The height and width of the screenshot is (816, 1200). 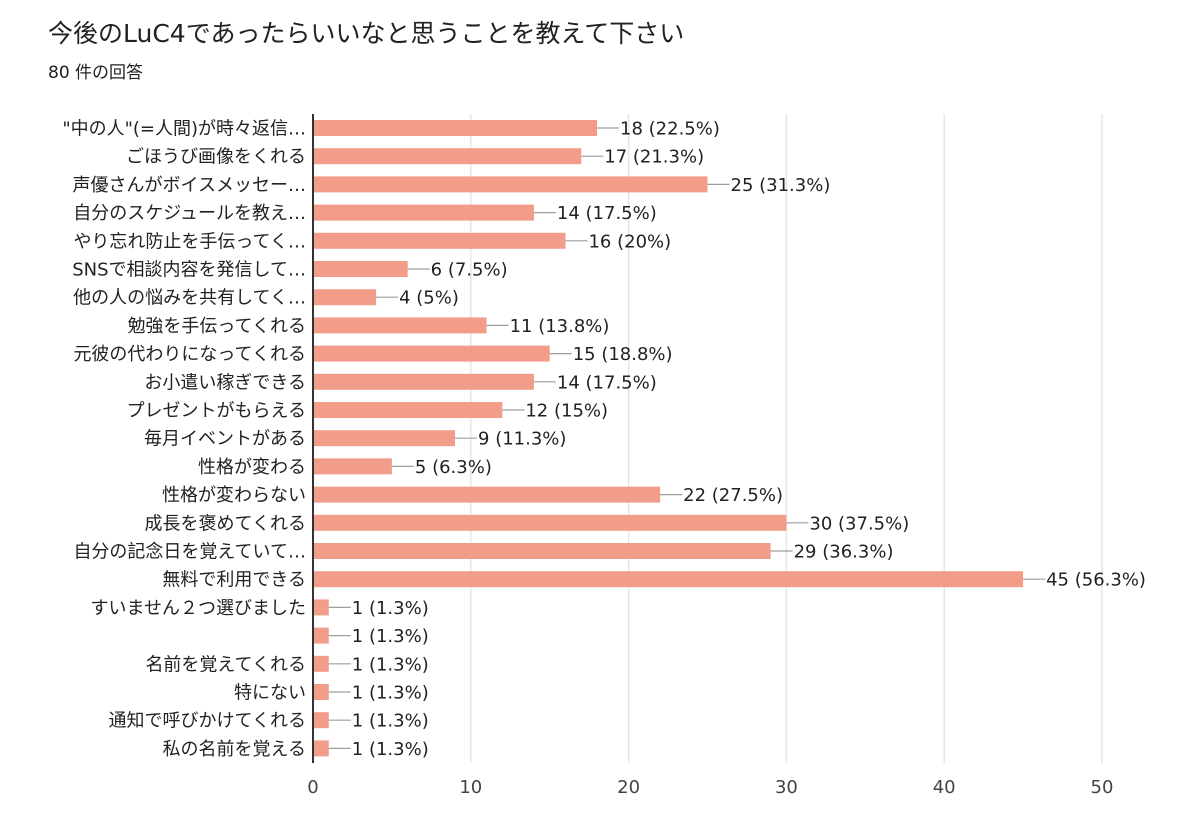 I want to click on value-label: 30 (37.5%), so click(x=859, y=523).